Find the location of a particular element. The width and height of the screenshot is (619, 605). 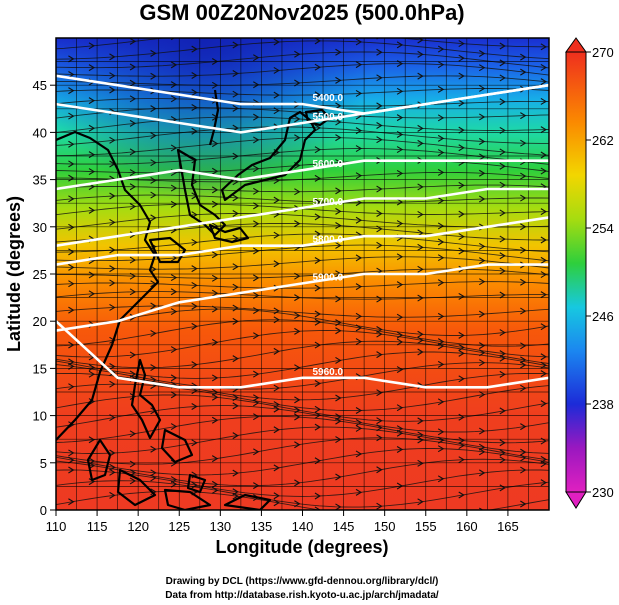

x-tick-label: 115 is located at coordinates (97, 526).